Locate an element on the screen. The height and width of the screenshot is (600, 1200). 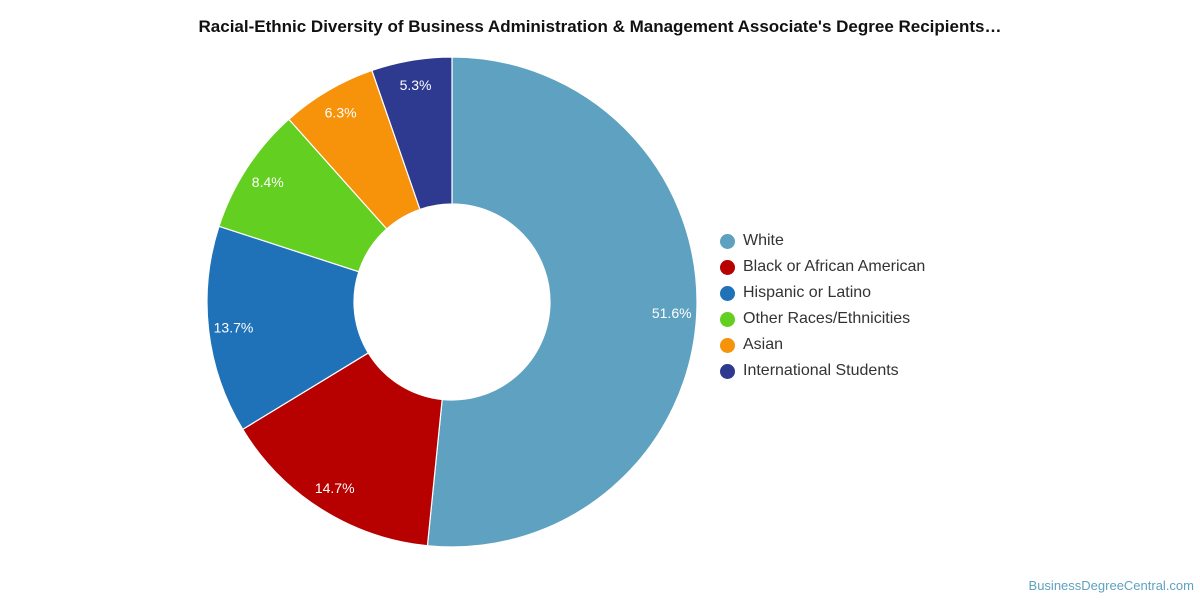
legend-label: Asian is located at coordinates (763, 344).